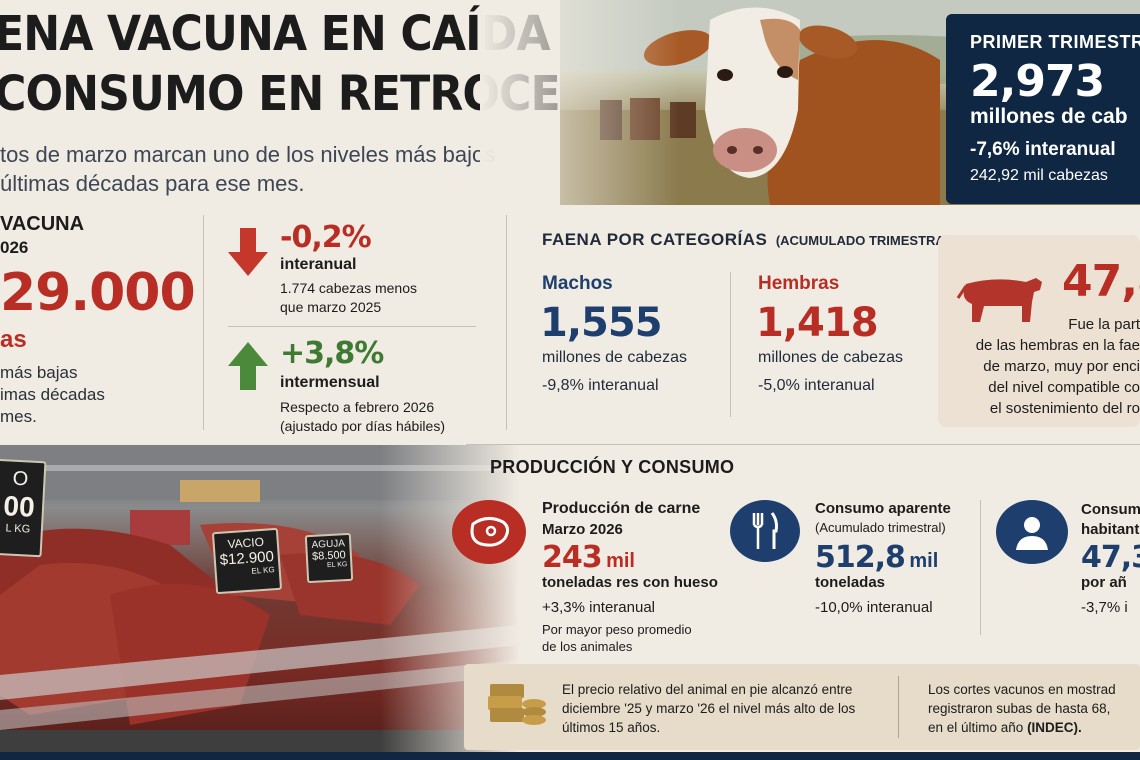  What do you see at coordinates (332, 353) in the screenshot?
I see `intermensual-value: +3,8%` at bounding box center [332, 353].